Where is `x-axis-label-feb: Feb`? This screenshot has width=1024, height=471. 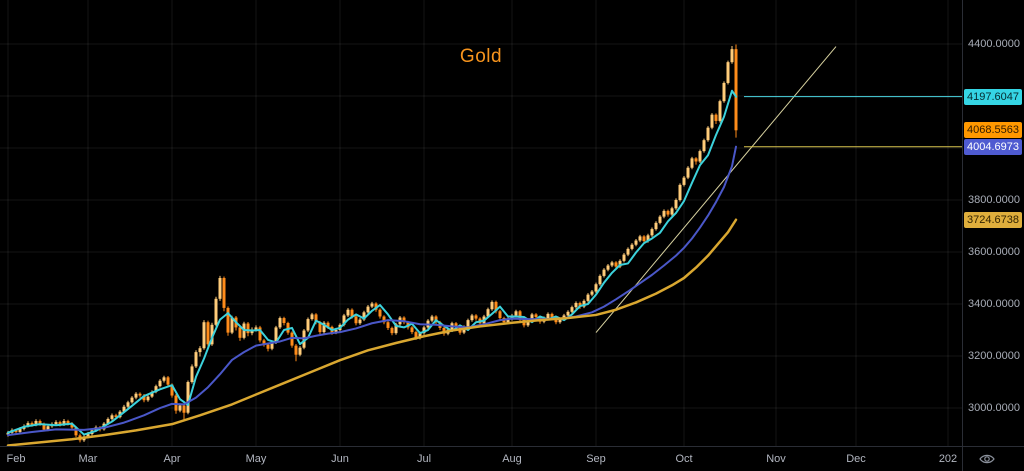 x-axis-label-feb: Feb is located at coordinates (16, 459).